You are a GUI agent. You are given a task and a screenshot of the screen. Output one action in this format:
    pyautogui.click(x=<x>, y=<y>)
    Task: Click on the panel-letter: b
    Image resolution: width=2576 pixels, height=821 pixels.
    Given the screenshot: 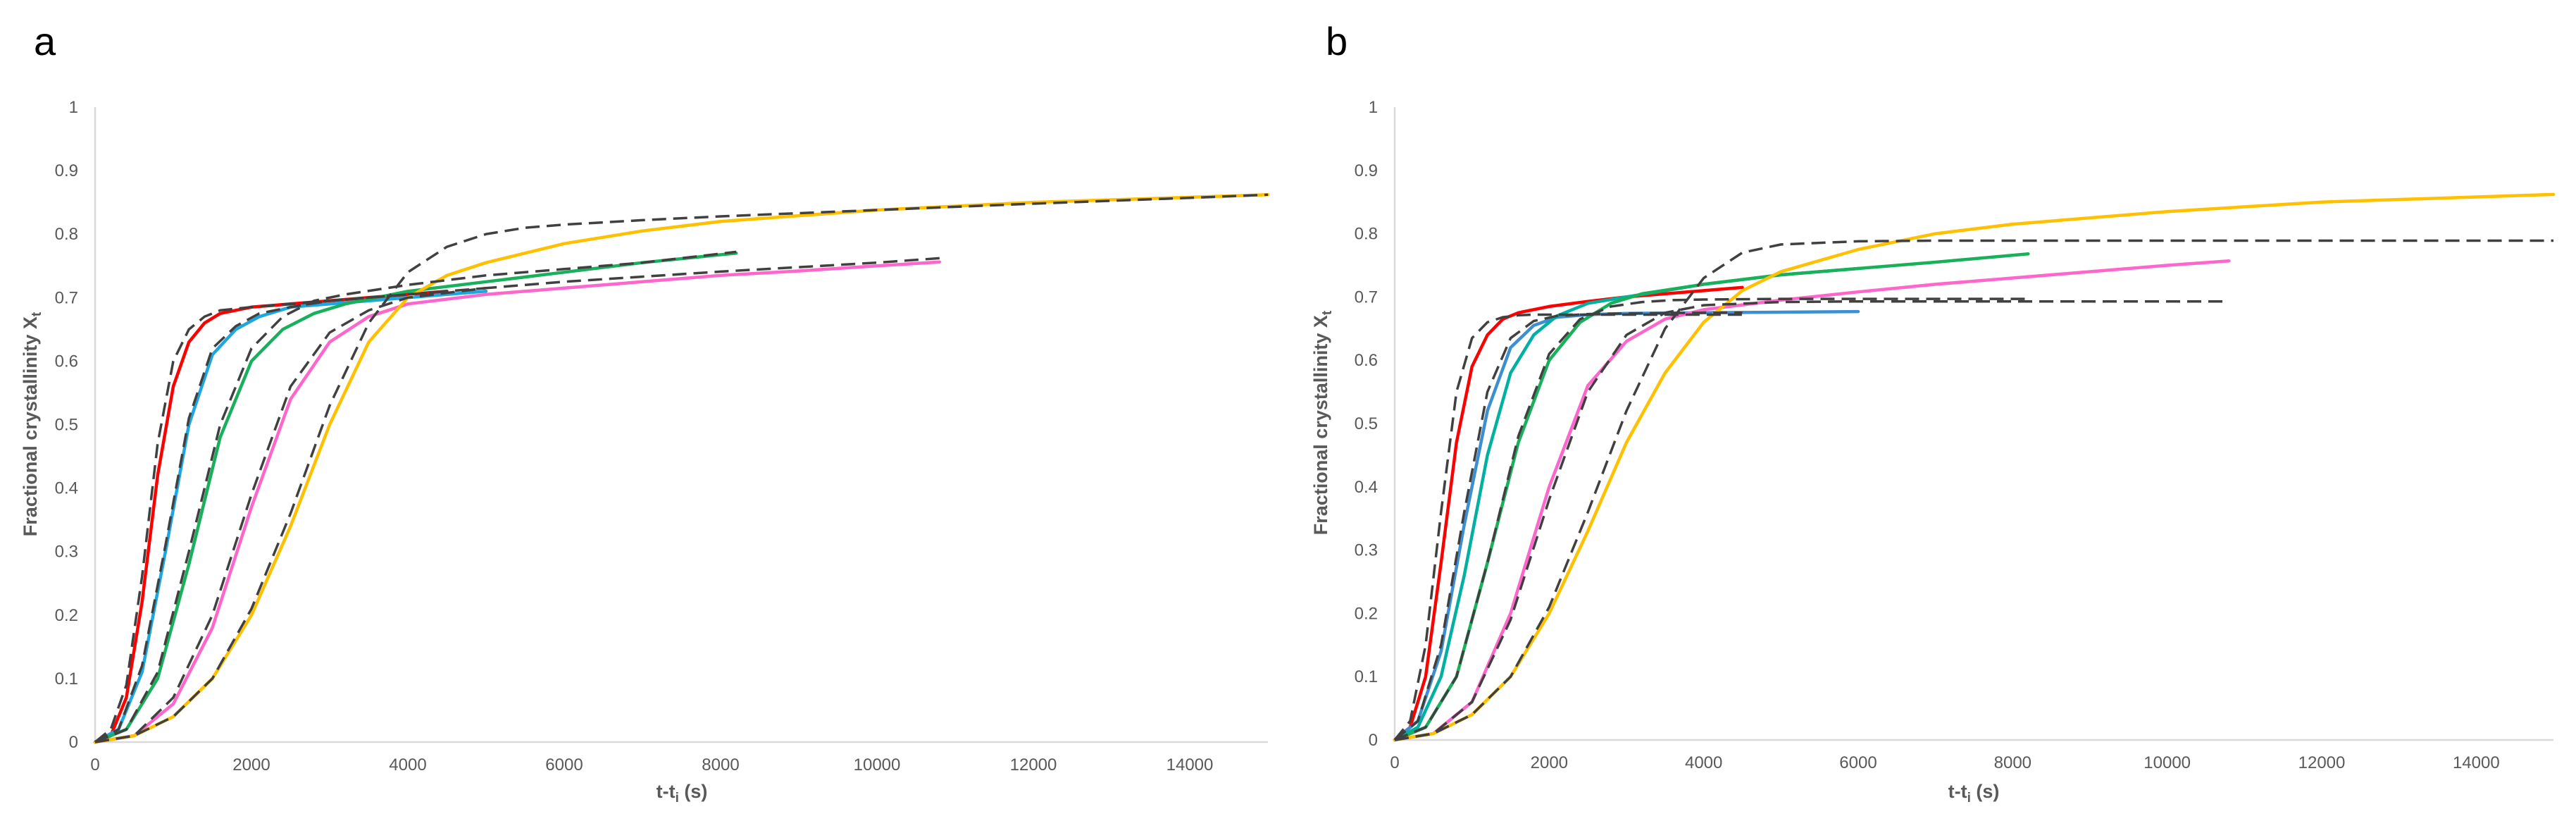 What is the action you would take?
    pyautogui.click(x=1337, y=41)
    